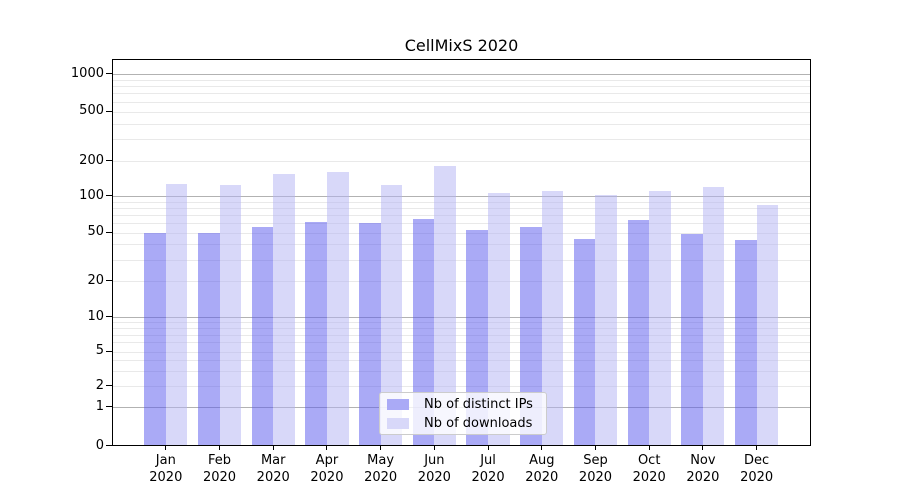  What do you see at coordinates (95, 316) in the screenshot?
I see `y-tick-label: 10` at bounding box center [95, 316].